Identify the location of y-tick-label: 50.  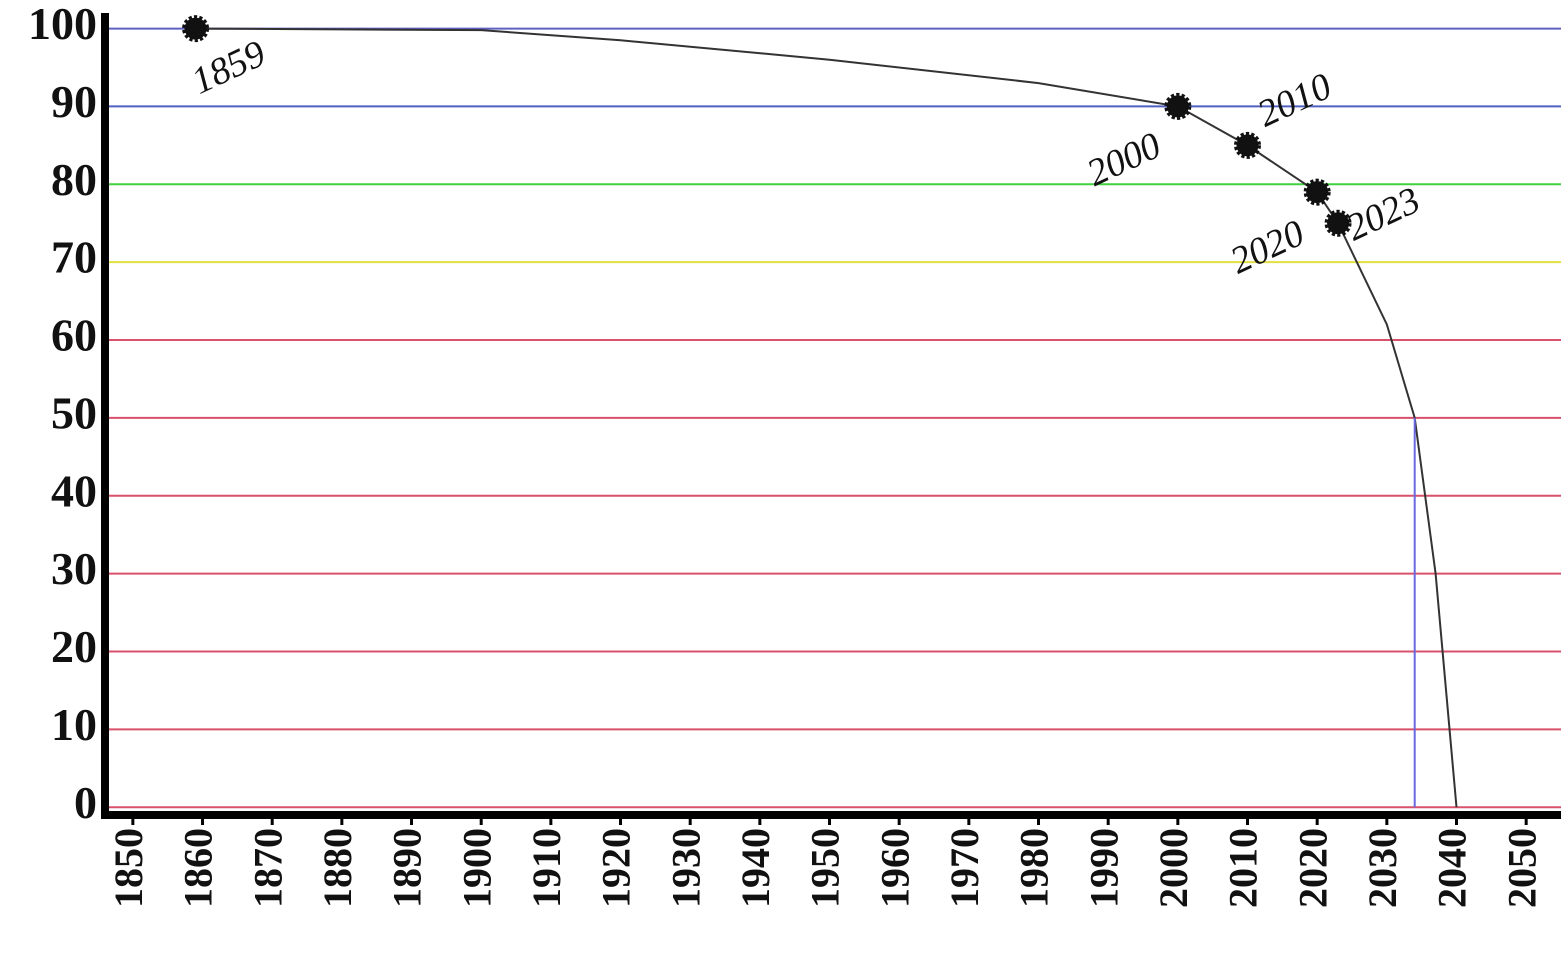
(74, 412).